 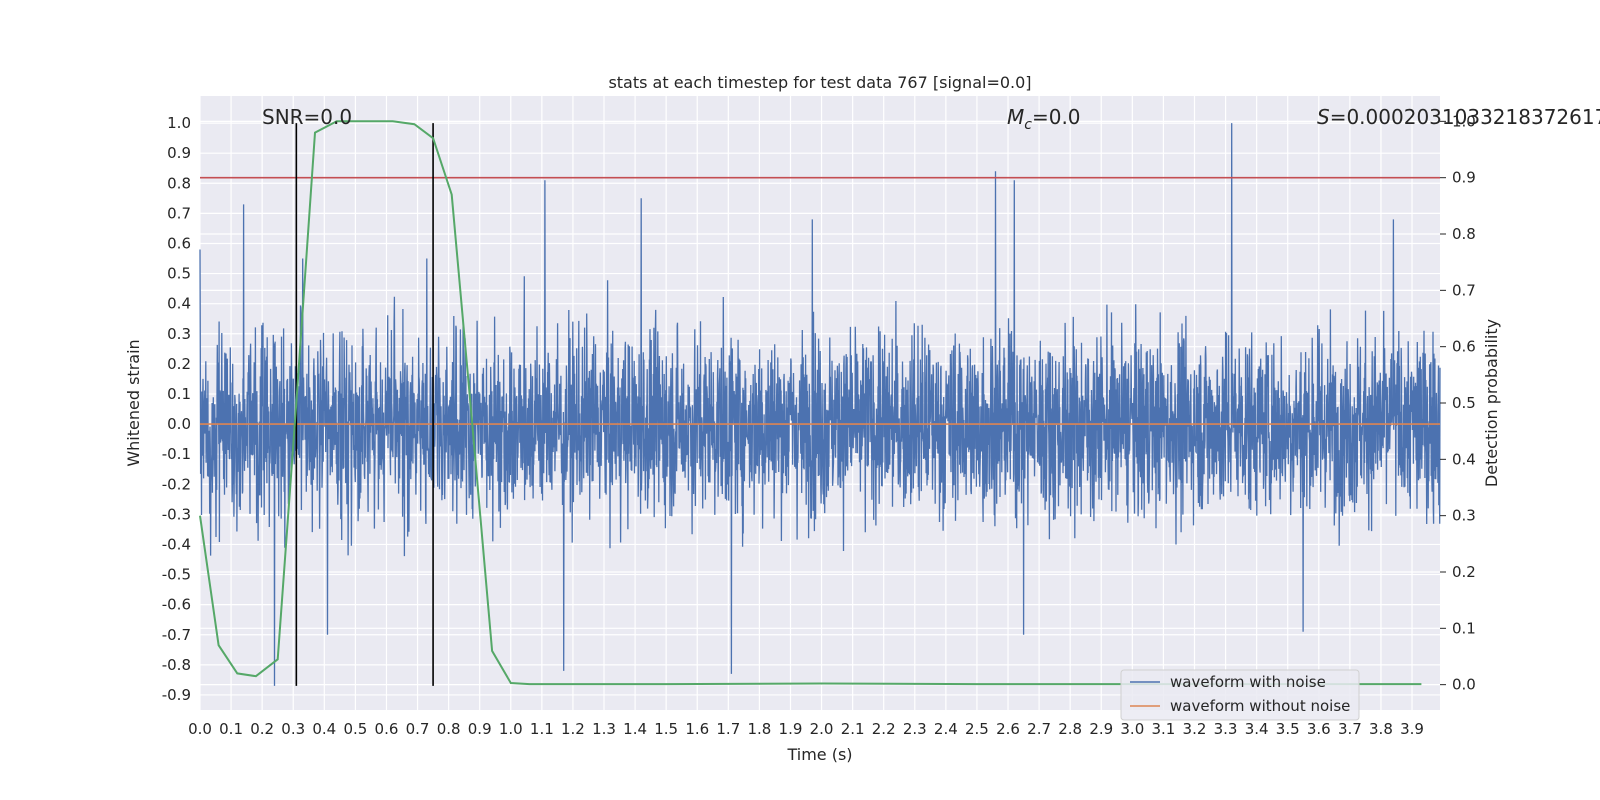 I want to click on y-axis-label: Whitened strain, so click(x=133, y=402).